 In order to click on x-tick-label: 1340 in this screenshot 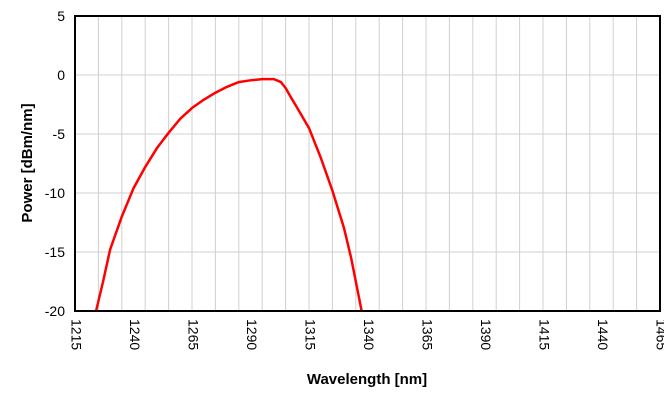, I will do `click(369, 334)`.